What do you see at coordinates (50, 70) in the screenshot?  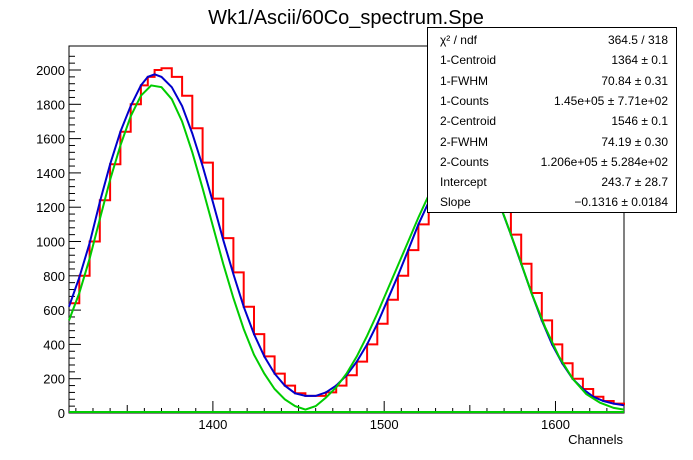 I see `y-tick-label: 2000` at bounding box center [50, 70].